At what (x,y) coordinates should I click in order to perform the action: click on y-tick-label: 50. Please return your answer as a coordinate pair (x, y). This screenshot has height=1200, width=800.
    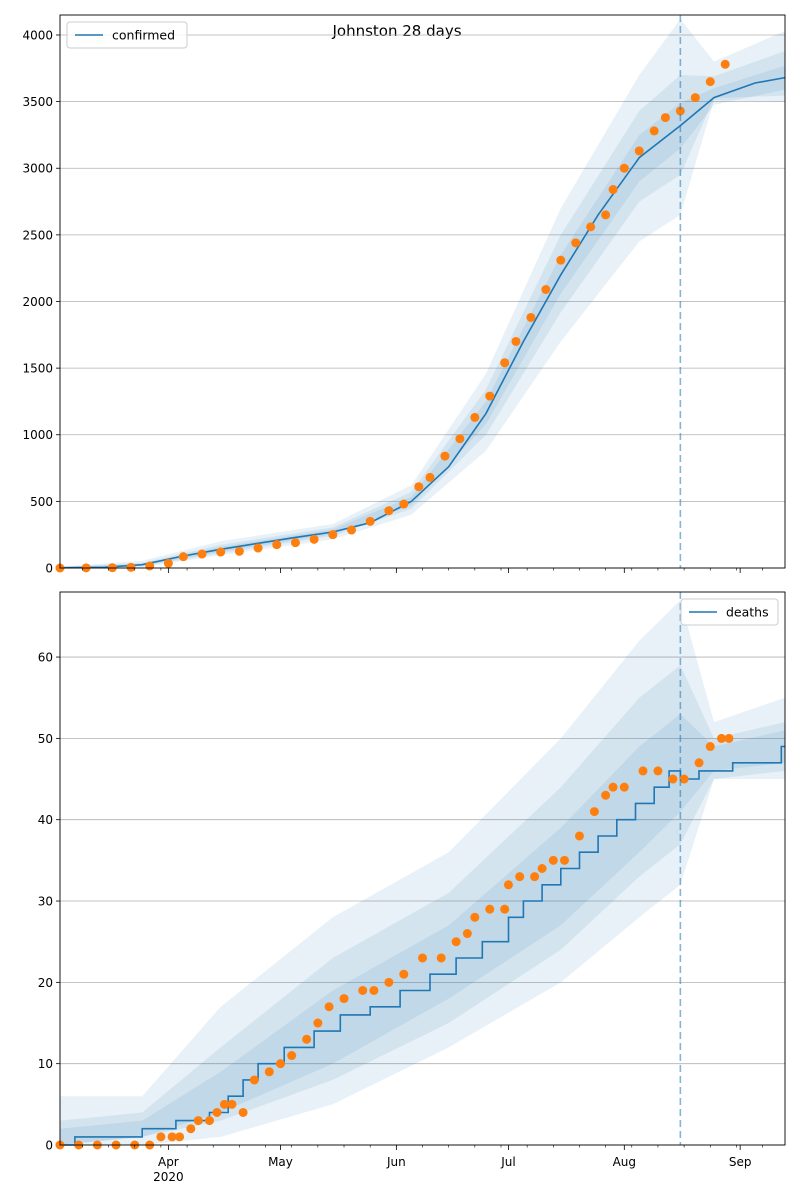
    Looking at the image, I should click on (45, 739).